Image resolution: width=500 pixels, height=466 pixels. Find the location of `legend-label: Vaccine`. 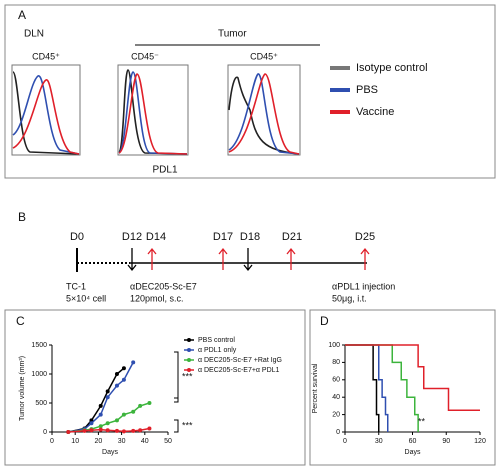

legend-label: Vaccine is located at coordinates (375, 112).